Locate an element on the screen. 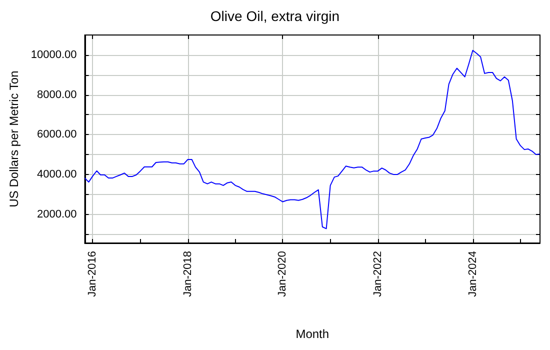 The image size is (550, 350). y-tick-label: 10000.00 is located at coordinates (53, 54).